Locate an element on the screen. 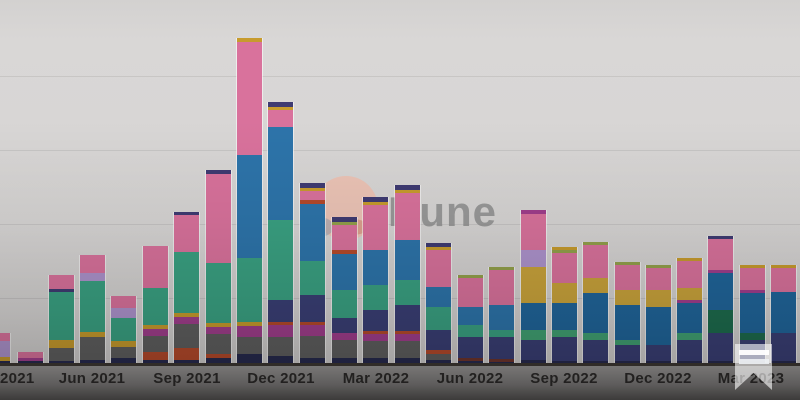  bar-oct-2021 is located at coordinates (218, 267).